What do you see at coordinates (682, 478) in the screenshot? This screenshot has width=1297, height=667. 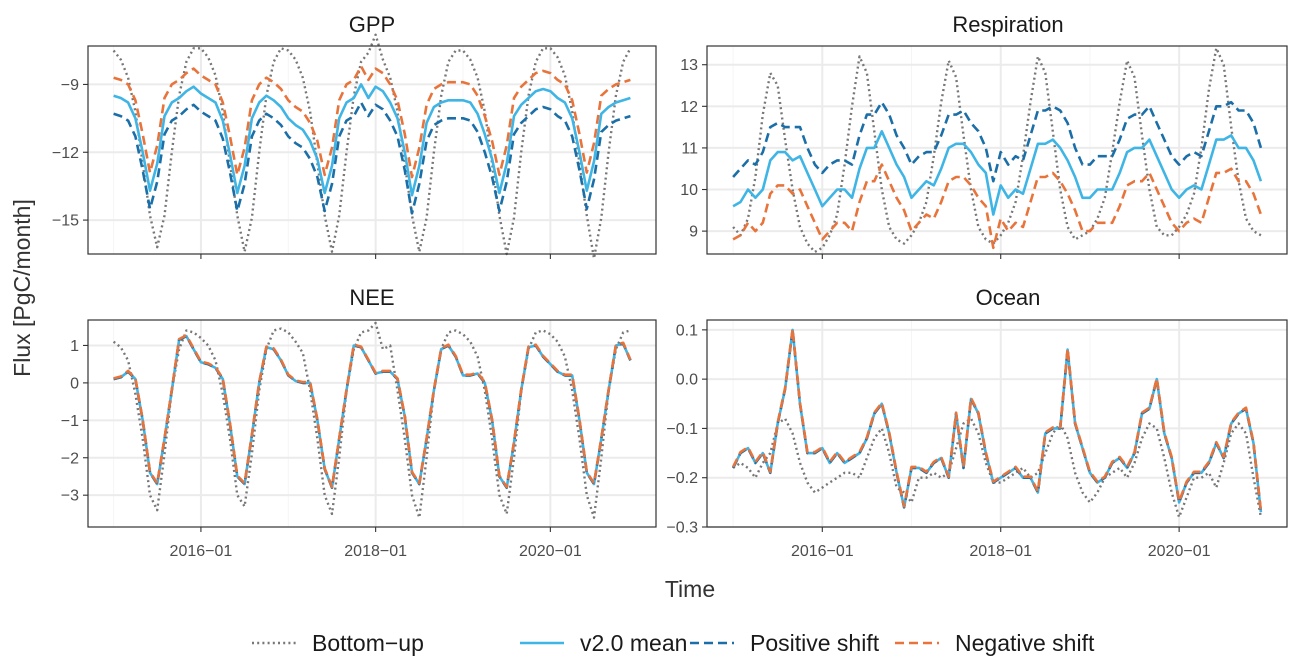 I see `y-tick-label: −0.2` at bounding box center [682, 478].